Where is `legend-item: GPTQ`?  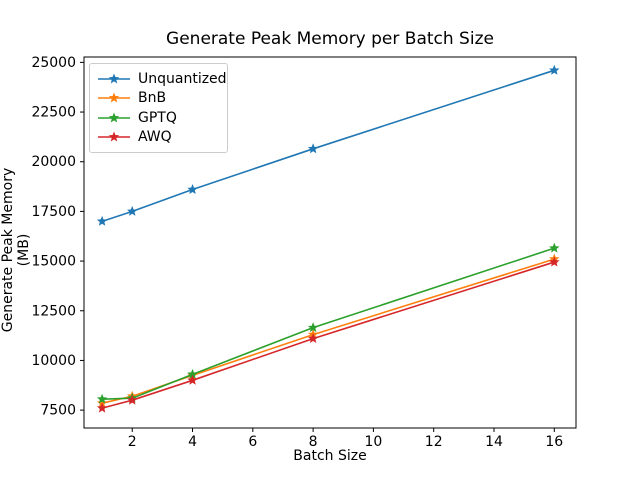
legend-item: GPTQ is located at coordinates (158, 118).